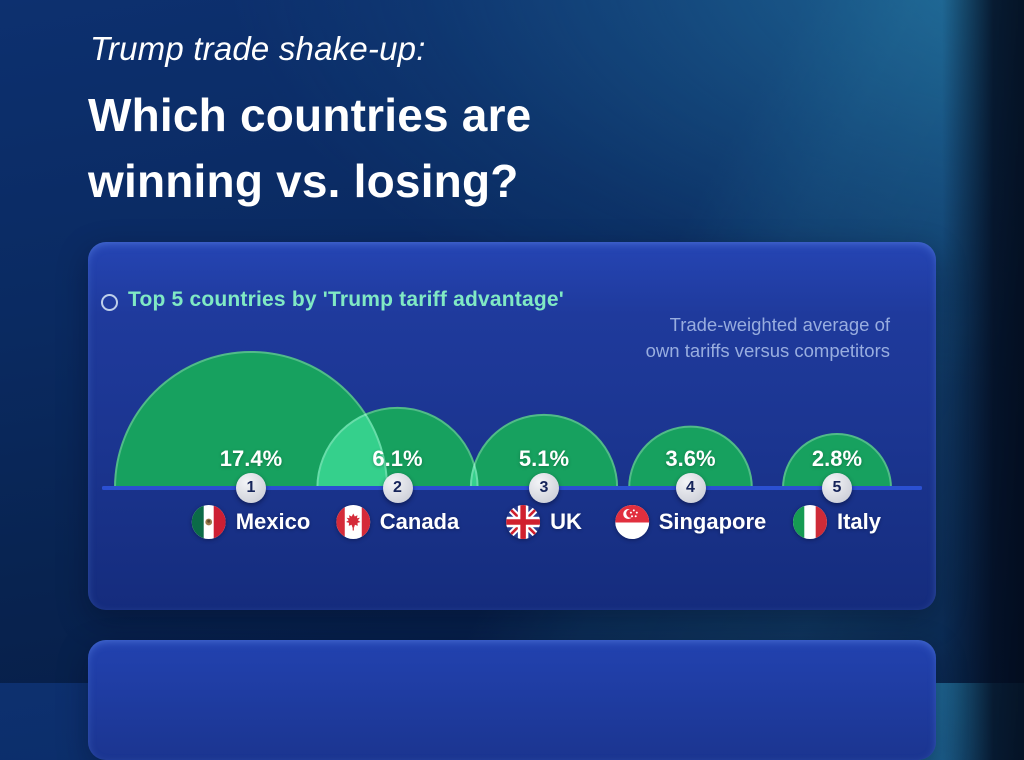 The image size is (1024, 760). I want to click on country-name: Canada, so click(419, 521).